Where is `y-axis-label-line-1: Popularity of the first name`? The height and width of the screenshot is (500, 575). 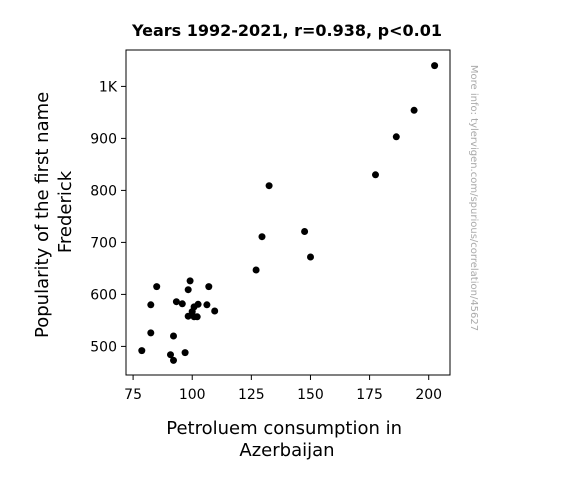 y-axis-label-line-1: Popularity of the first name is located at coordinates (42, 215).